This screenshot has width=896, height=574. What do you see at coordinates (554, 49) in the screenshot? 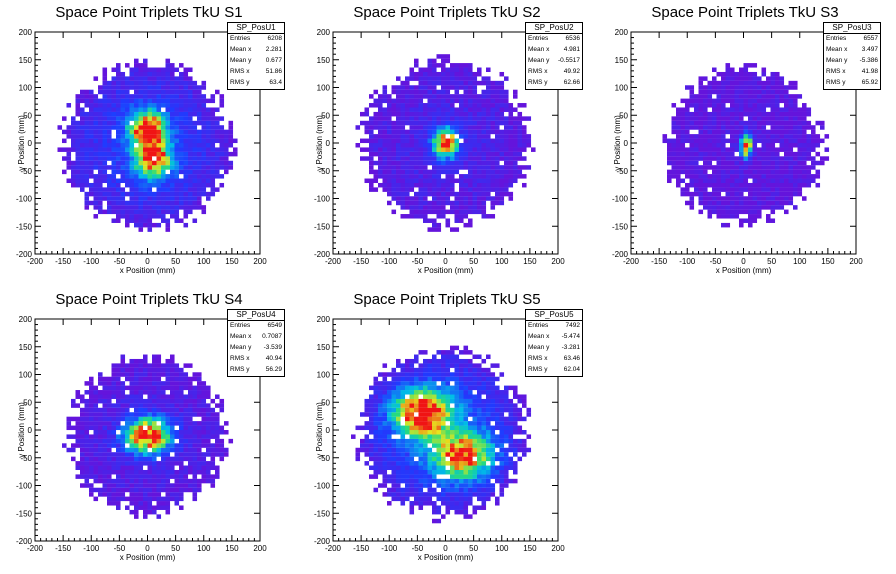
I see `stats-row-mean-x: Mean x 4.981` at bounding box center [554, 49].